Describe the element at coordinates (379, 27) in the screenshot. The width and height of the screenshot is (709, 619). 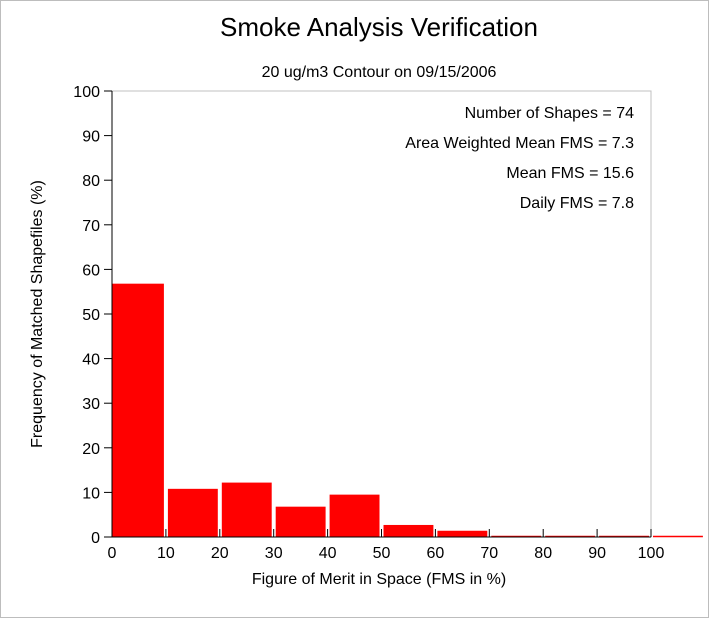
I see `chart-title: Smoke Analysis Verification` at that location.